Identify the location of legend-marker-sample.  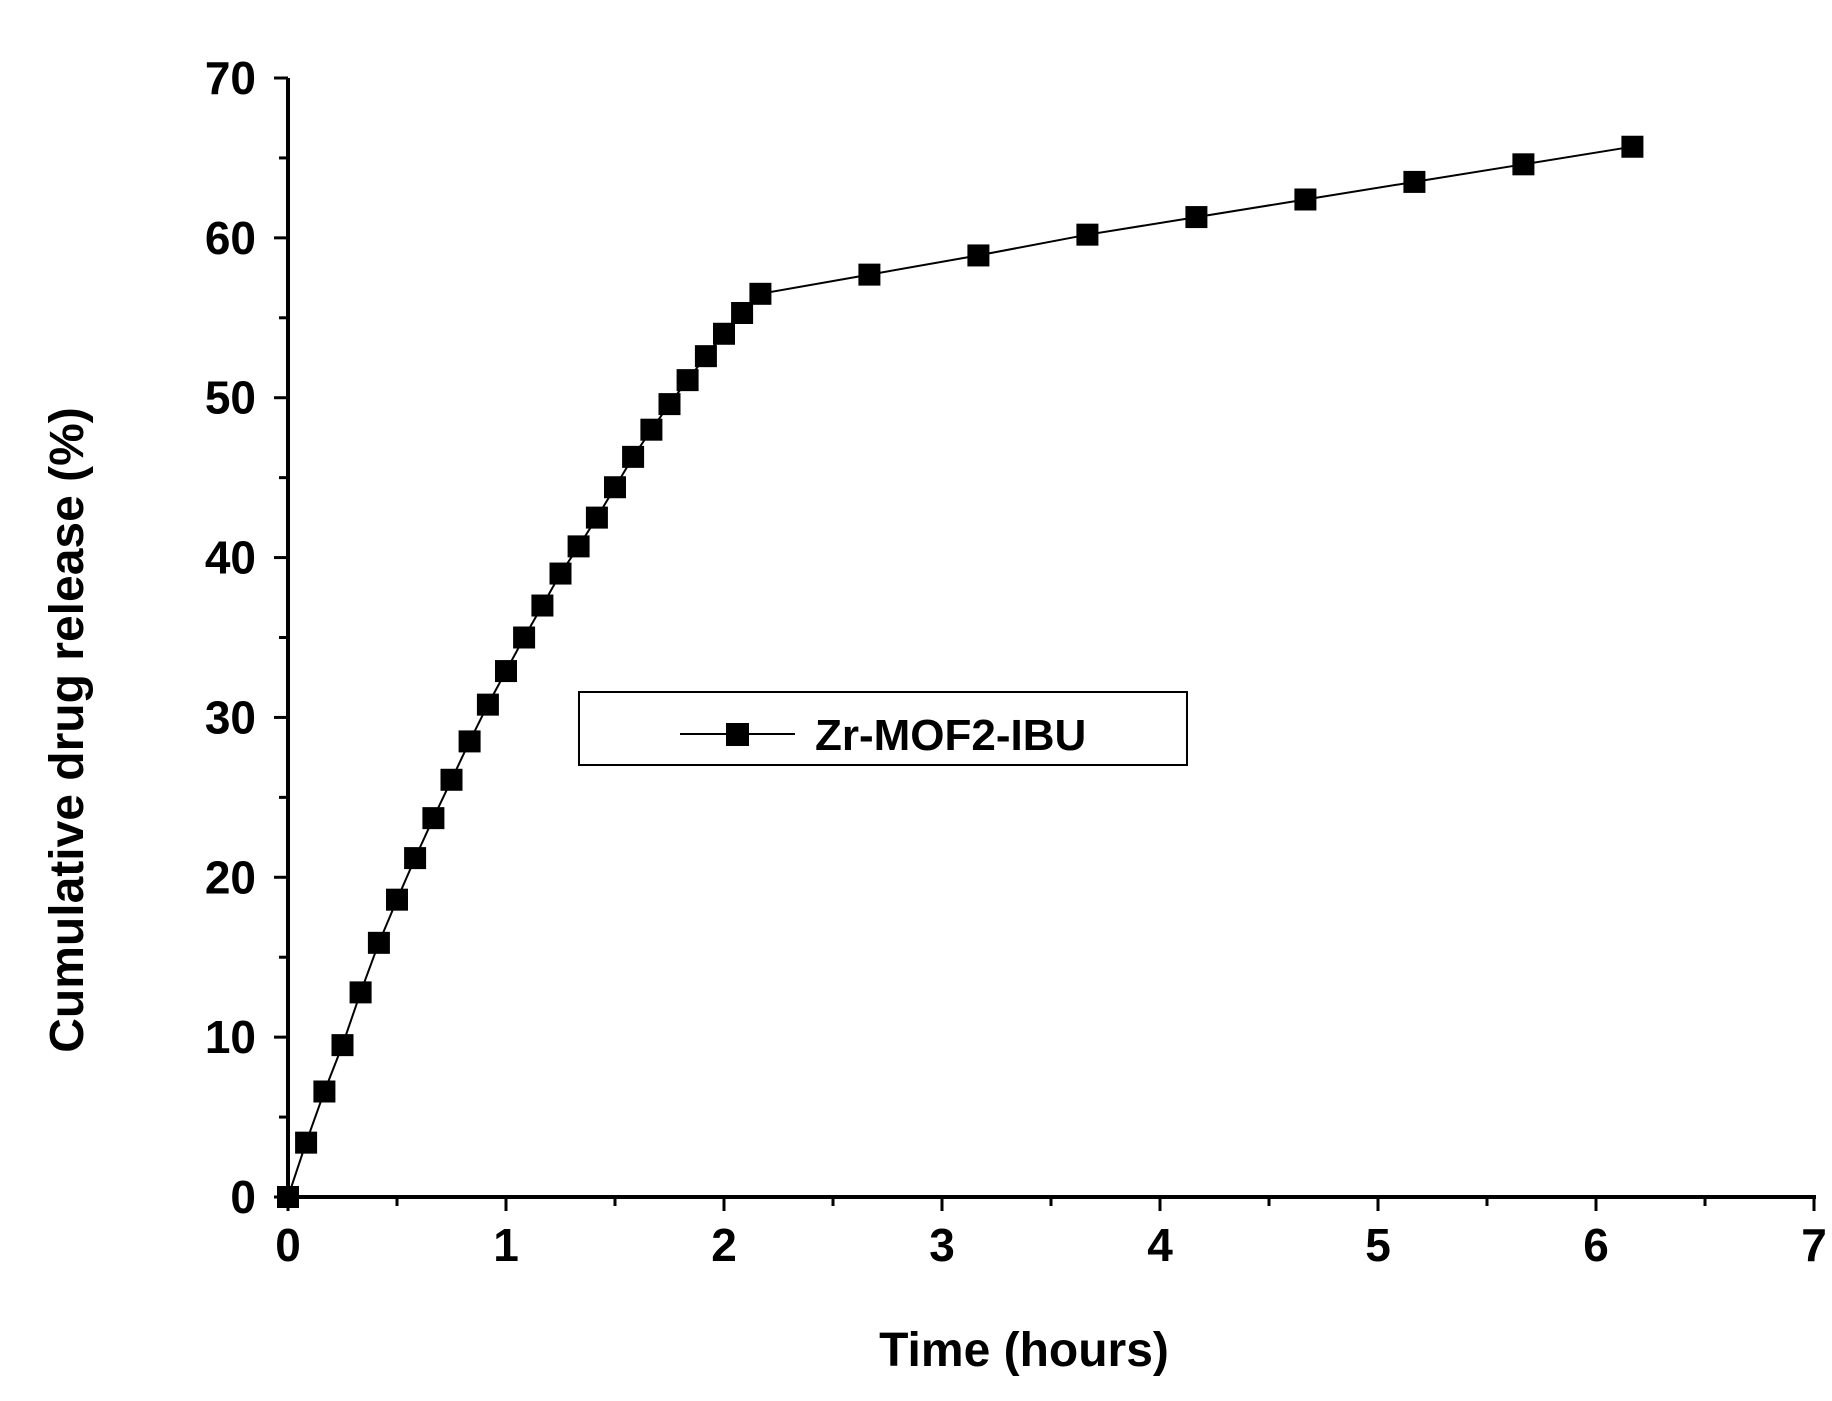
(737, 734).